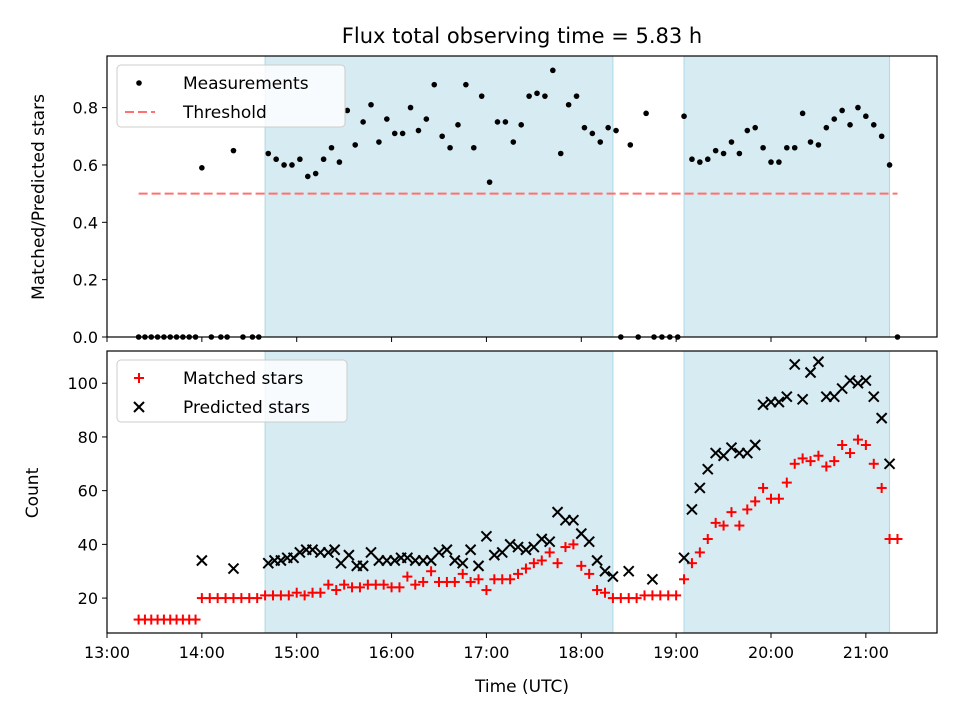 This screenshot has height=720, width=960. Describe the element at coordinates (85, 337) in the screenshot. I see `y-tick-label: 0.0` at that location.